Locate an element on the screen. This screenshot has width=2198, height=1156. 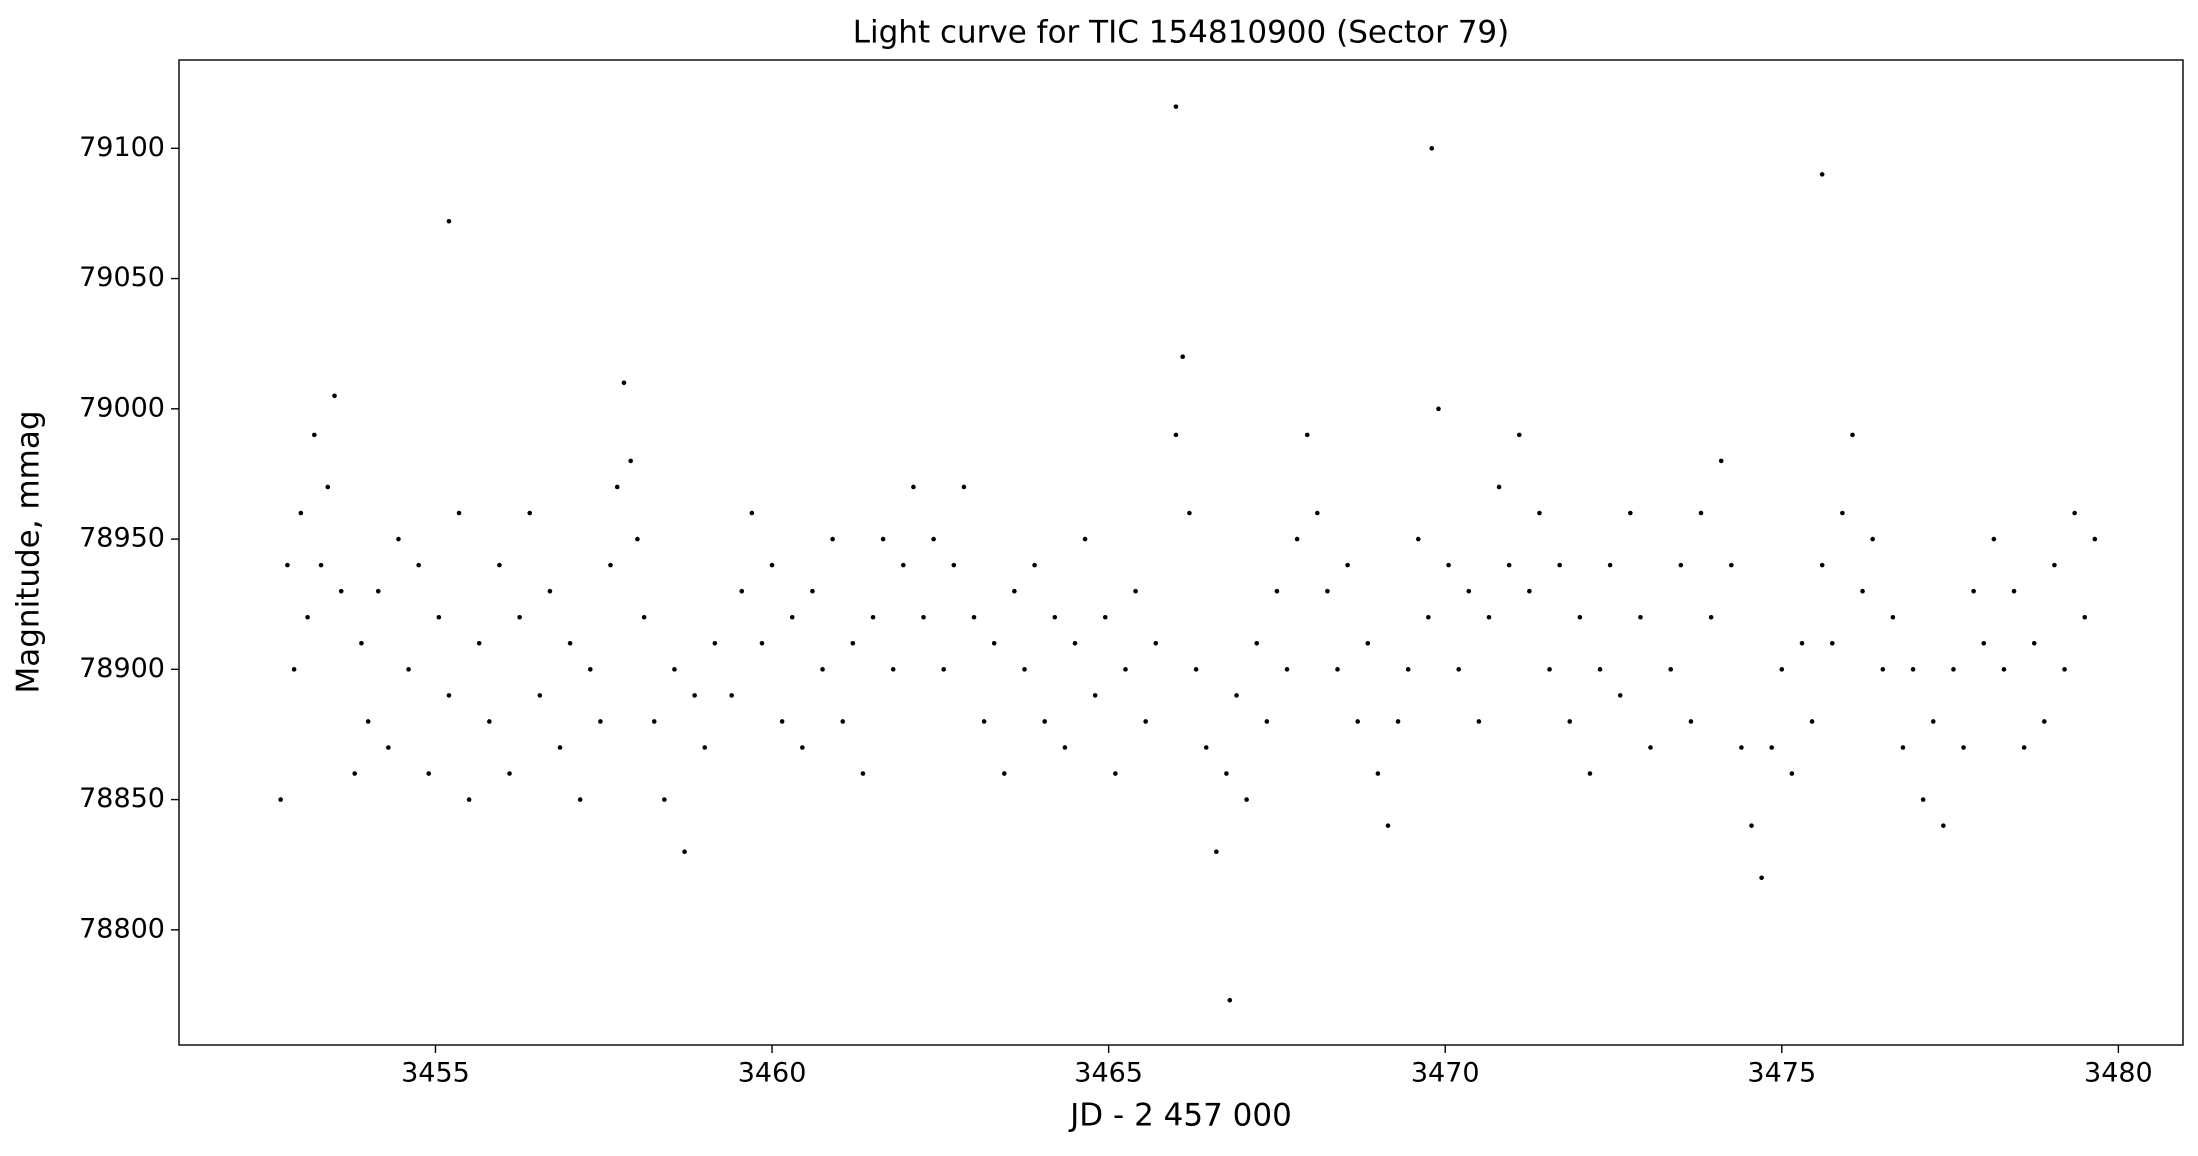
y-tick-label: 78850 is located at coordinates (122, 798).